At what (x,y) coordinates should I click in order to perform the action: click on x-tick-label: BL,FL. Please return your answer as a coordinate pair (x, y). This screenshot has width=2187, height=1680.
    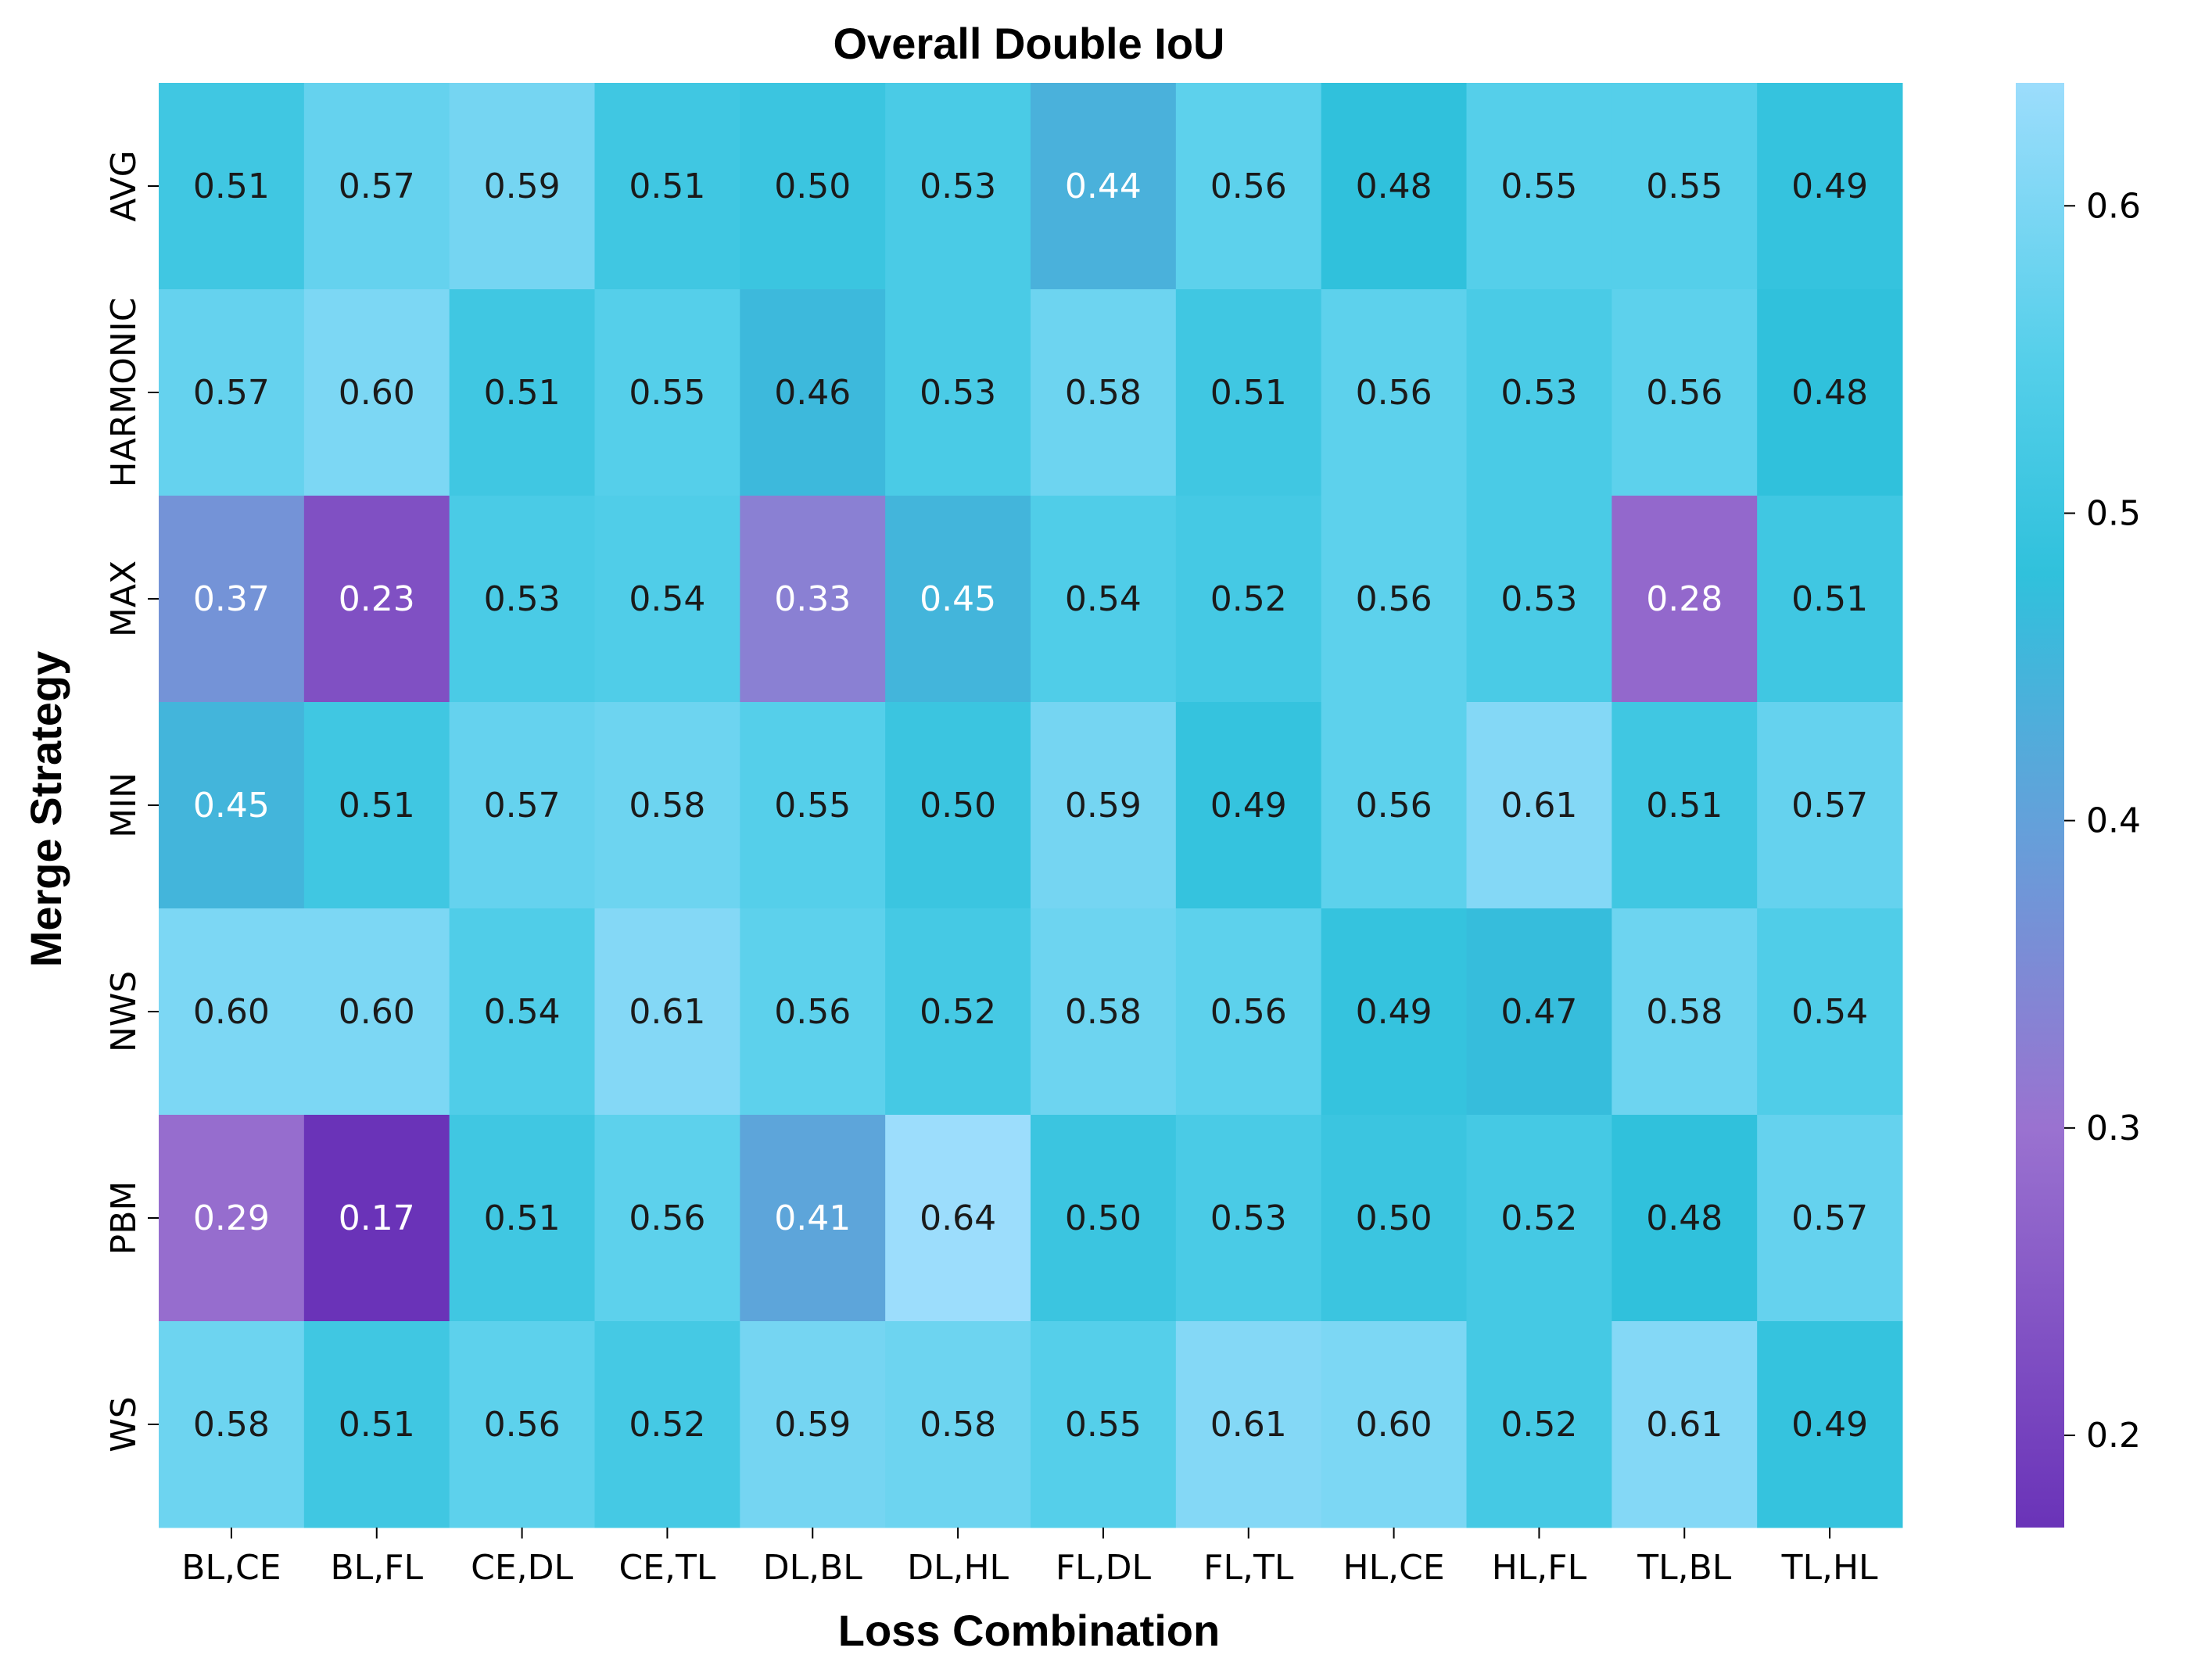
    Looking at the image, I should click on (377, 1568).